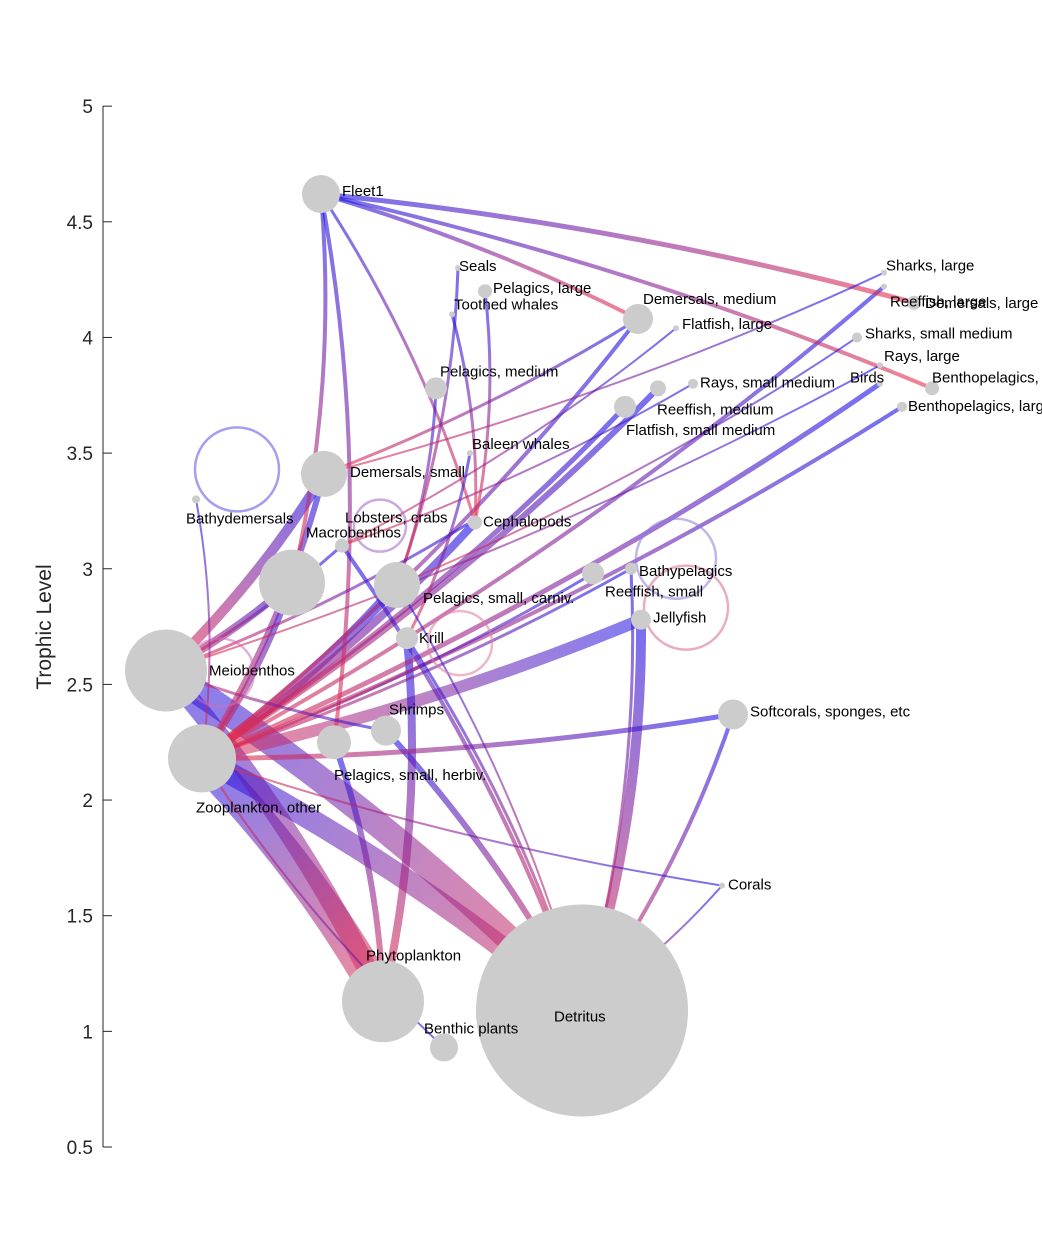  What do you see at coordinates (410, 775) in the screenshot?
I see `node-label: Pelagics, small, herbiv.` at bounding box center [410, 775].